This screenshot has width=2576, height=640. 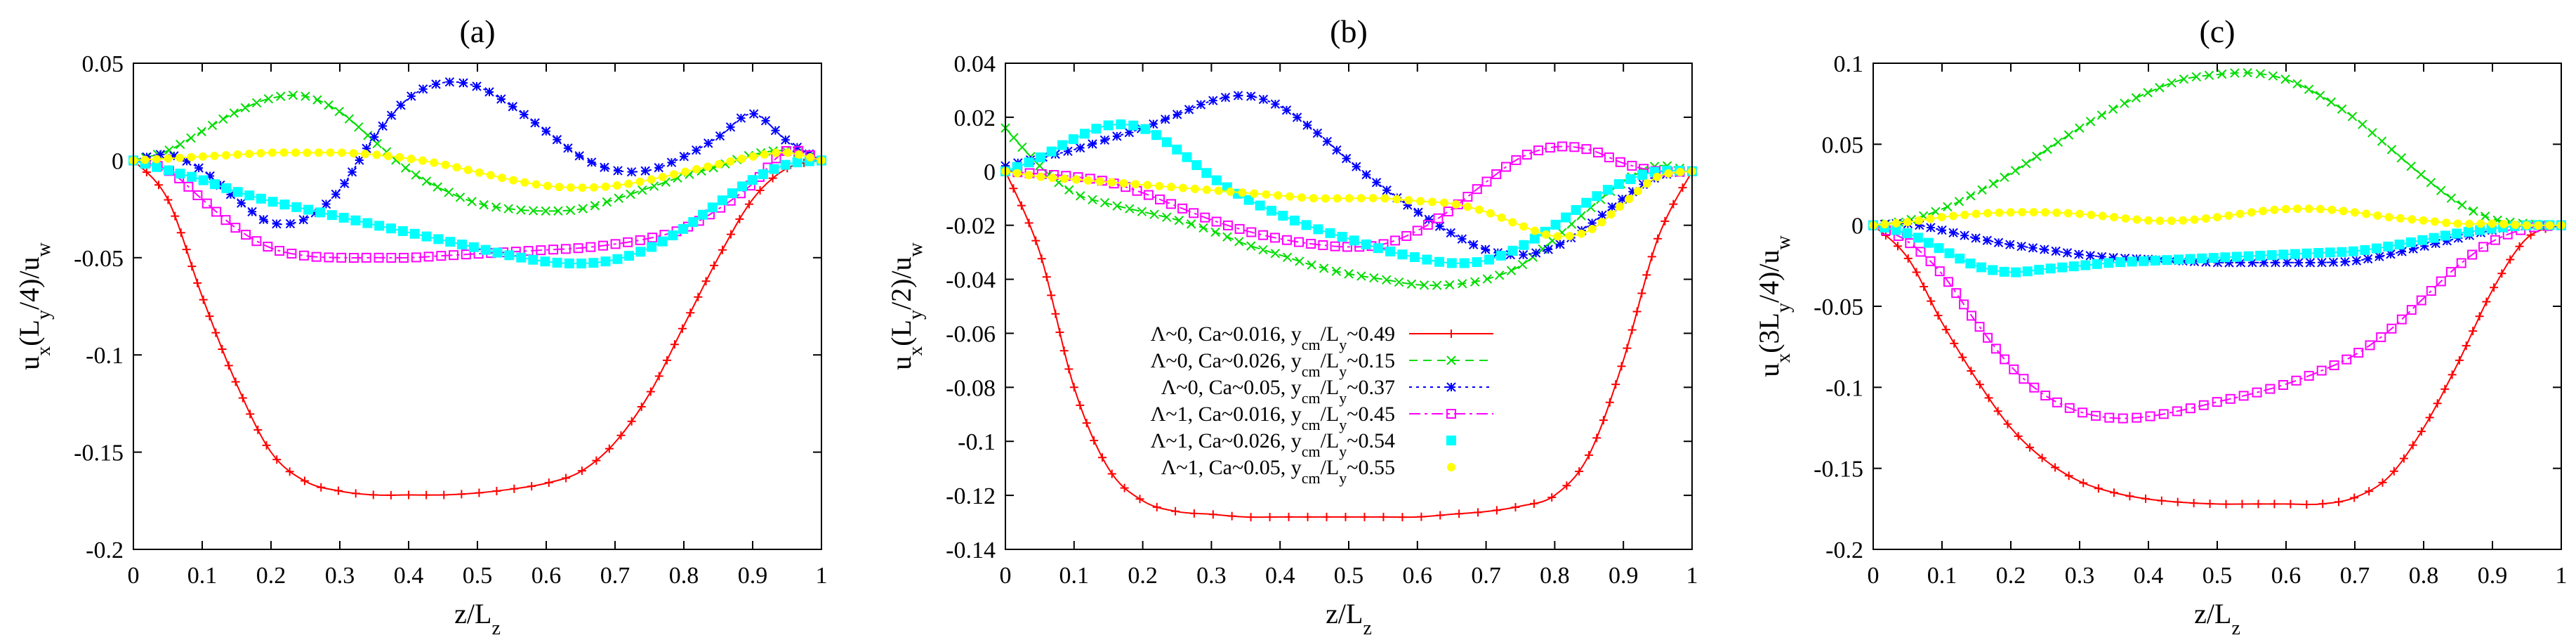 I want to click on panel-a-xtick-label: 0.7, so click(x=615, y=576).